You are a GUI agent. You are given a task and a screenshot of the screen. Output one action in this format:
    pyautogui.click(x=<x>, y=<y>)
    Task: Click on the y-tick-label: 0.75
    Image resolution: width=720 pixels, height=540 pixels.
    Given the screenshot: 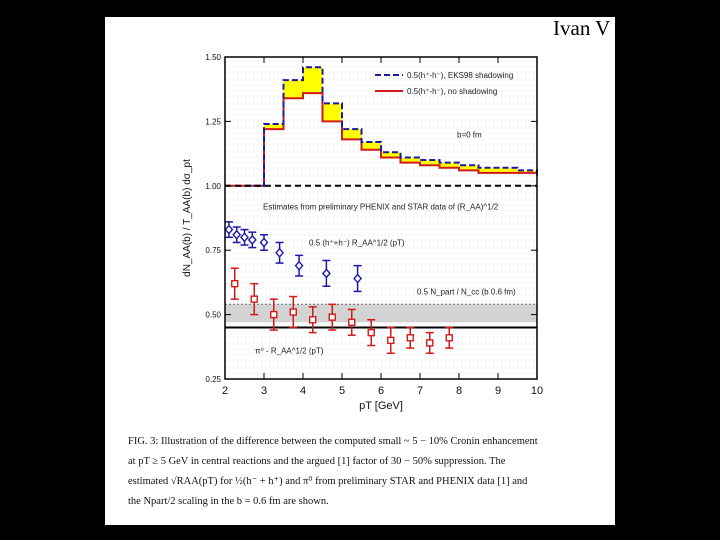 What is the action you would take?
    pyautogui.click(x=213, y=250)
    